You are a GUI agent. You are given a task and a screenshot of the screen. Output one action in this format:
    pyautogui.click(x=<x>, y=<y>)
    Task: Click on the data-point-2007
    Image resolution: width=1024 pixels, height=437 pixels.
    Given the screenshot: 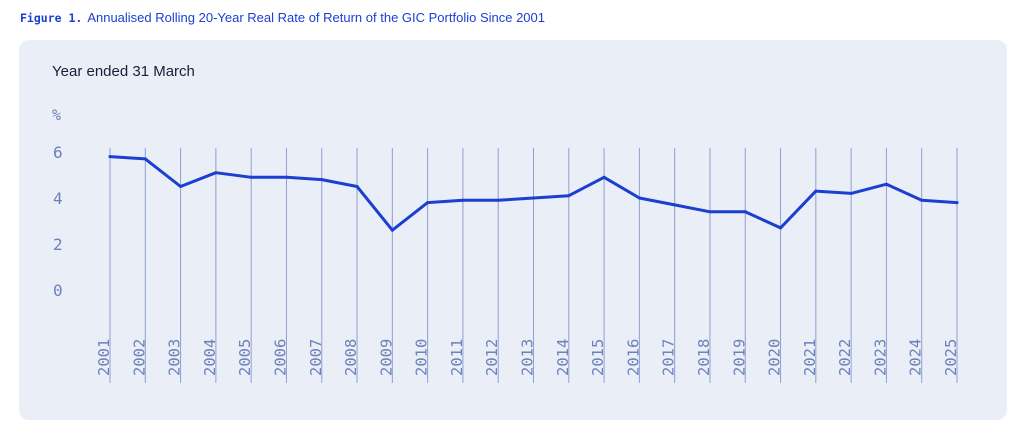 What is the action you would take?
    pyautogui.click(x=322, y=180)
    